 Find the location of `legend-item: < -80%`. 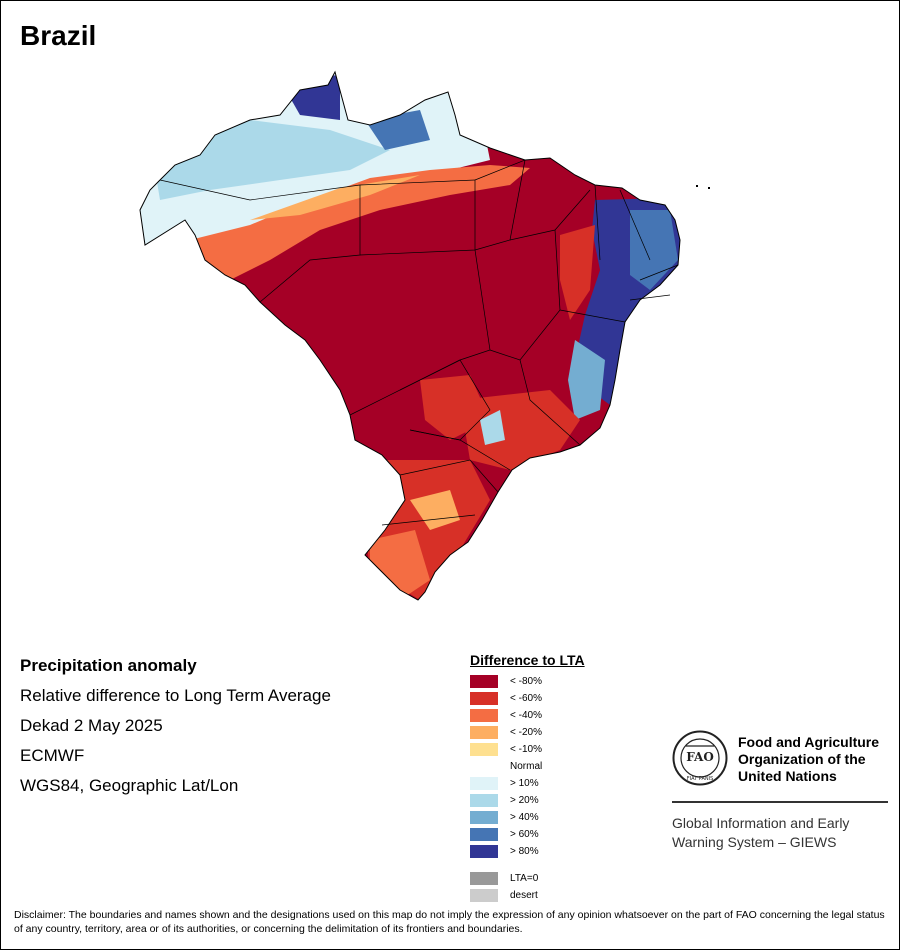

legend-item: < -80% is located at coordinates (570, 682).